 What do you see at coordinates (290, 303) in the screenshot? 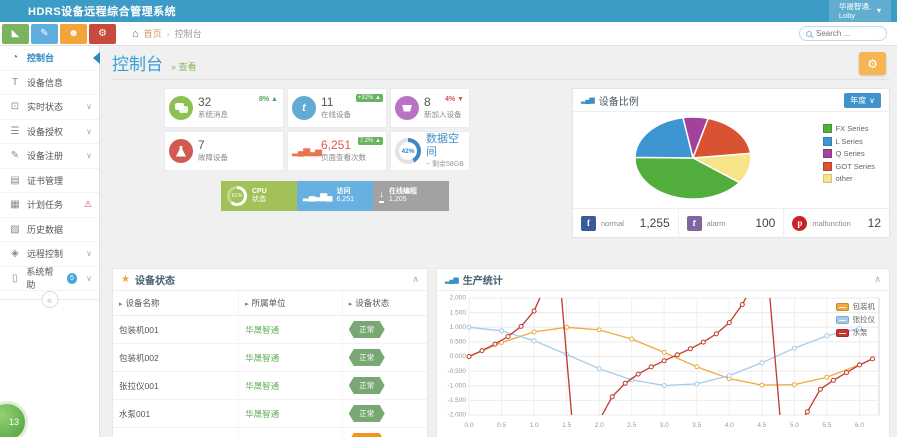
I see `column-header: ▸ 所属单位` at bounding box center [290, 303].